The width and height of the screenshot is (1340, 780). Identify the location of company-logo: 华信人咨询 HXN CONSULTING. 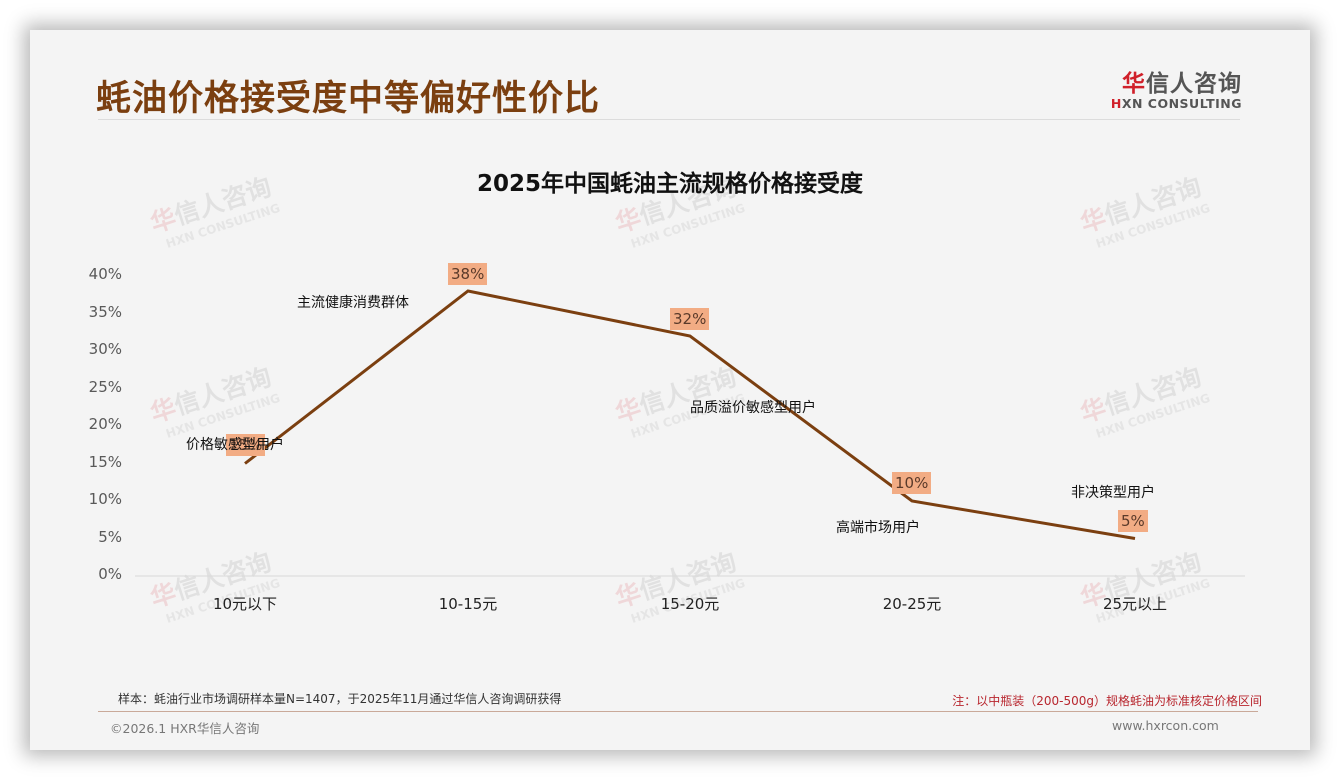
(1176, 87).